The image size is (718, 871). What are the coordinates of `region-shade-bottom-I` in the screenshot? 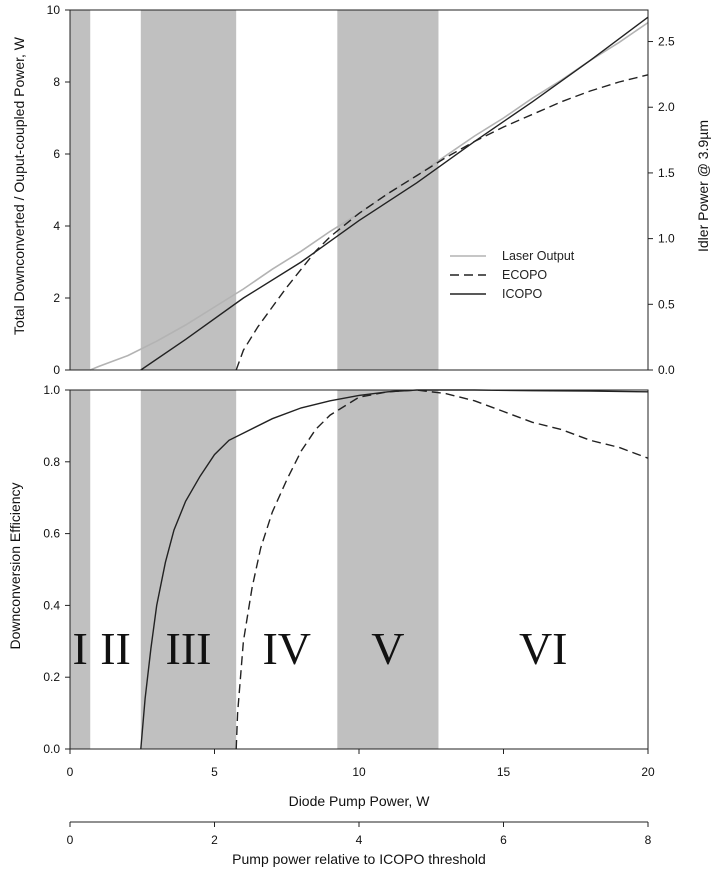 It's located at (80, 569).